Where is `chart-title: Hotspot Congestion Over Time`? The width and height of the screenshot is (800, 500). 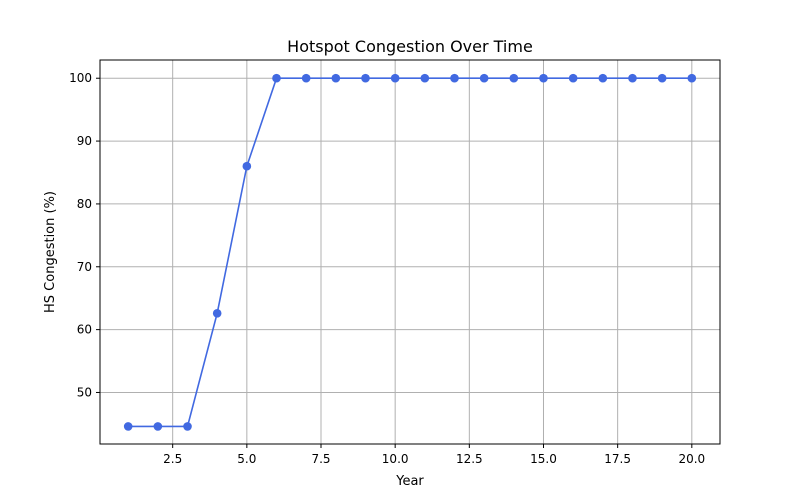
chart-title: Hotspot Congestion Over Time is located at coordinates (410, 46).